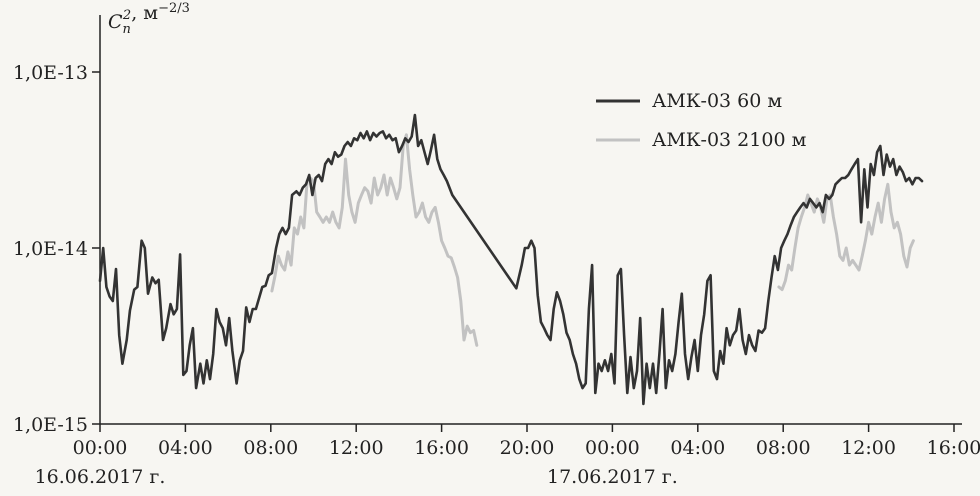  What do you see at coordinates (50, 425) in the screenshot?
I see `y-tick-label: 1,0E-15` at bounding box center [50, 425].